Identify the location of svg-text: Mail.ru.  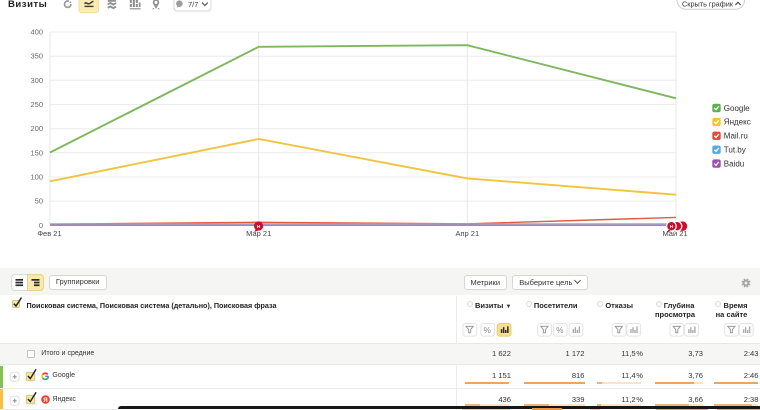
(736, 136).